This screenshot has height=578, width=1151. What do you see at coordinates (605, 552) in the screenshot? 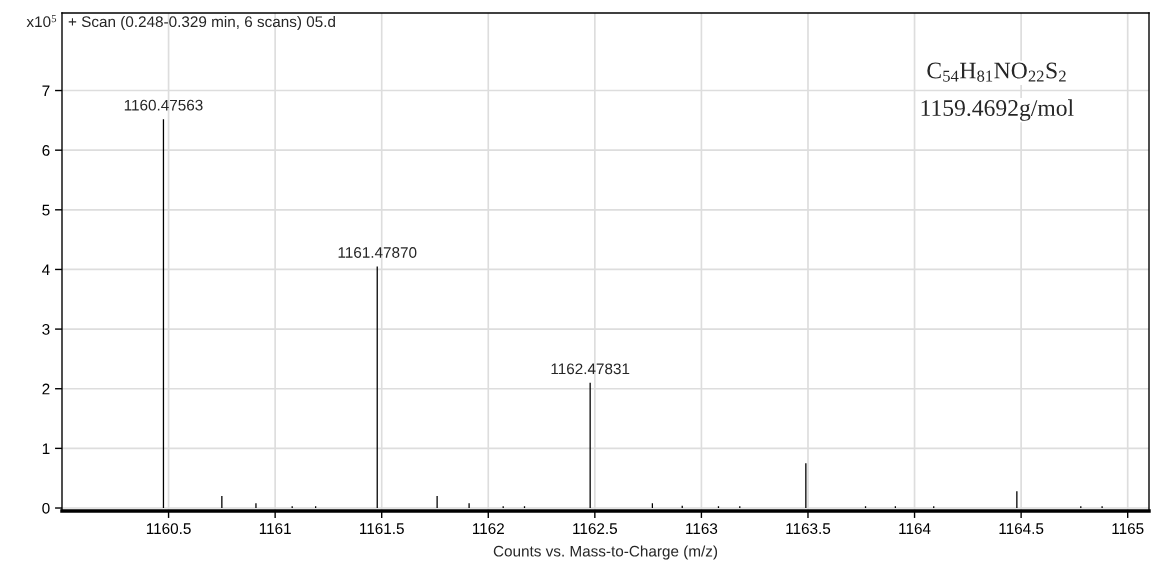
I see `x-axis-title: Counts vs. Mass-to-Charge (m/z)` at bounding box center [605, 552].